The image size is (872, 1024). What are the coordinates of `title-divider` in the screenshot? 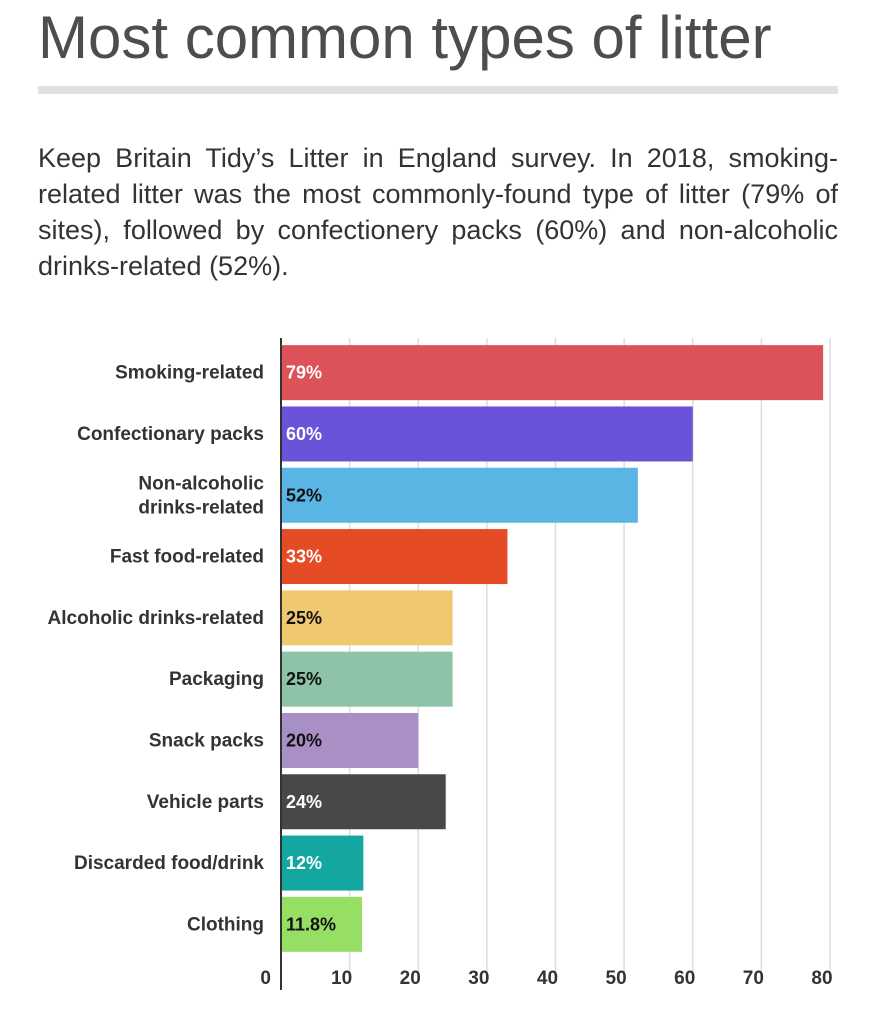 It's located at (438, 90).